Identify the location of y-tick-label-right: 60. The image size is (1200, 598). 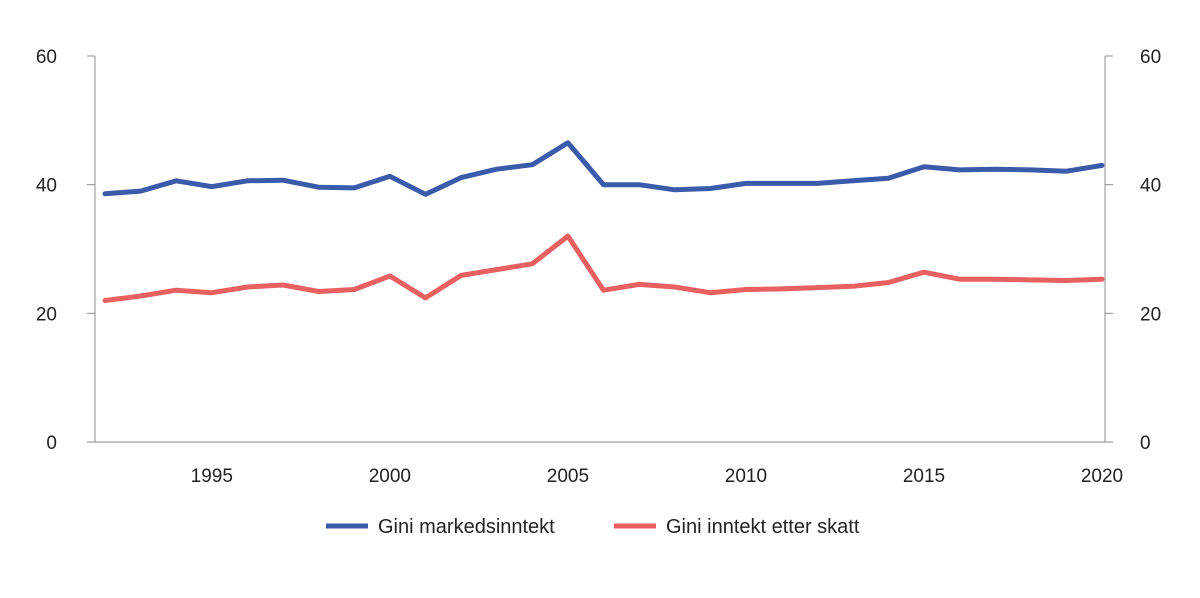
(1150, 57).